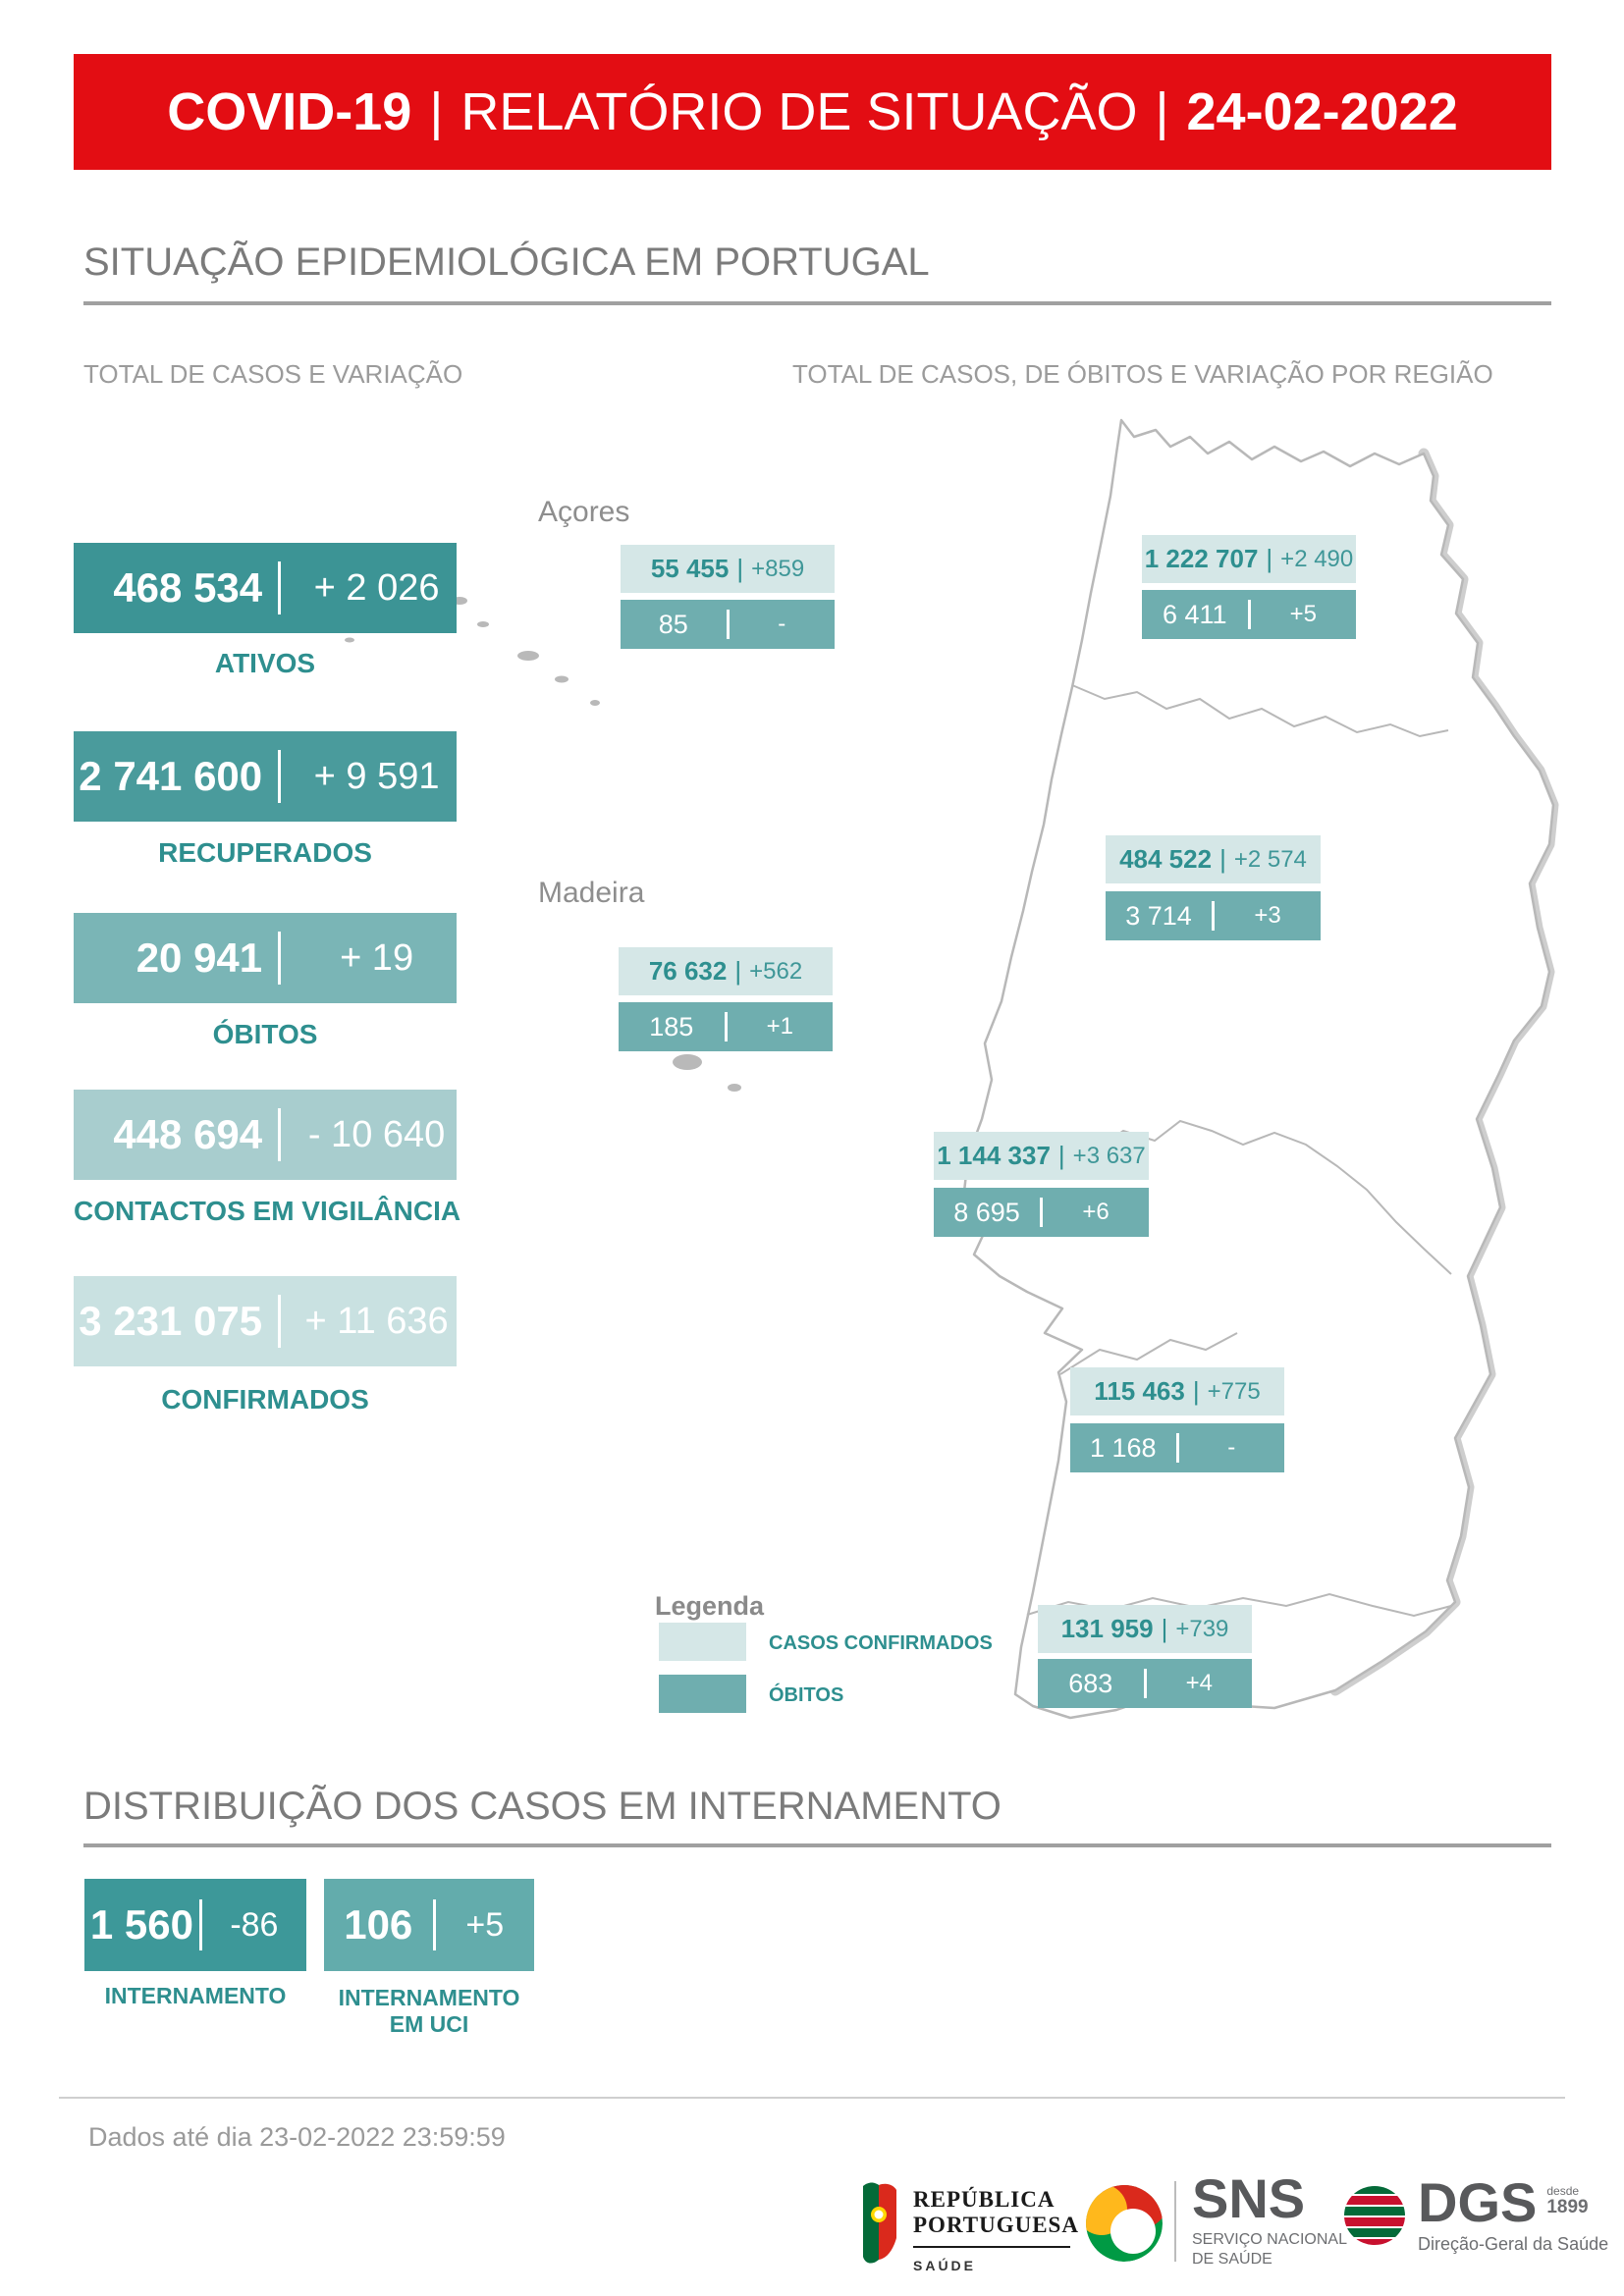  I want to click on region-alentejo-deaths-box: 1 168 -, so click(1177, 1447).